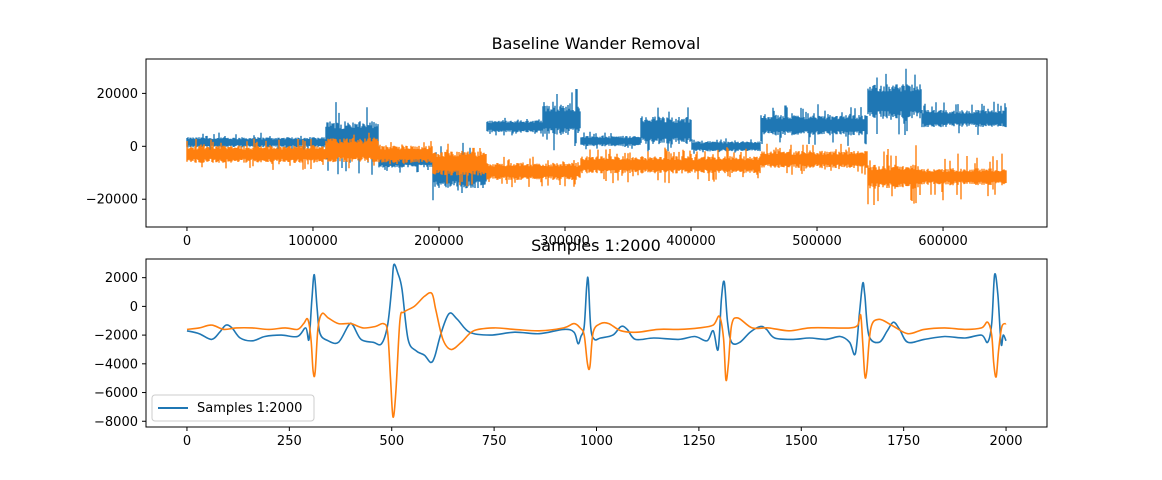 The height and width of the screenshot is (480, 1162). Describe the element at coordinates (596, 245) in the screenshot. I see `bottom-chart-title: Samples 1:2000` at that location.